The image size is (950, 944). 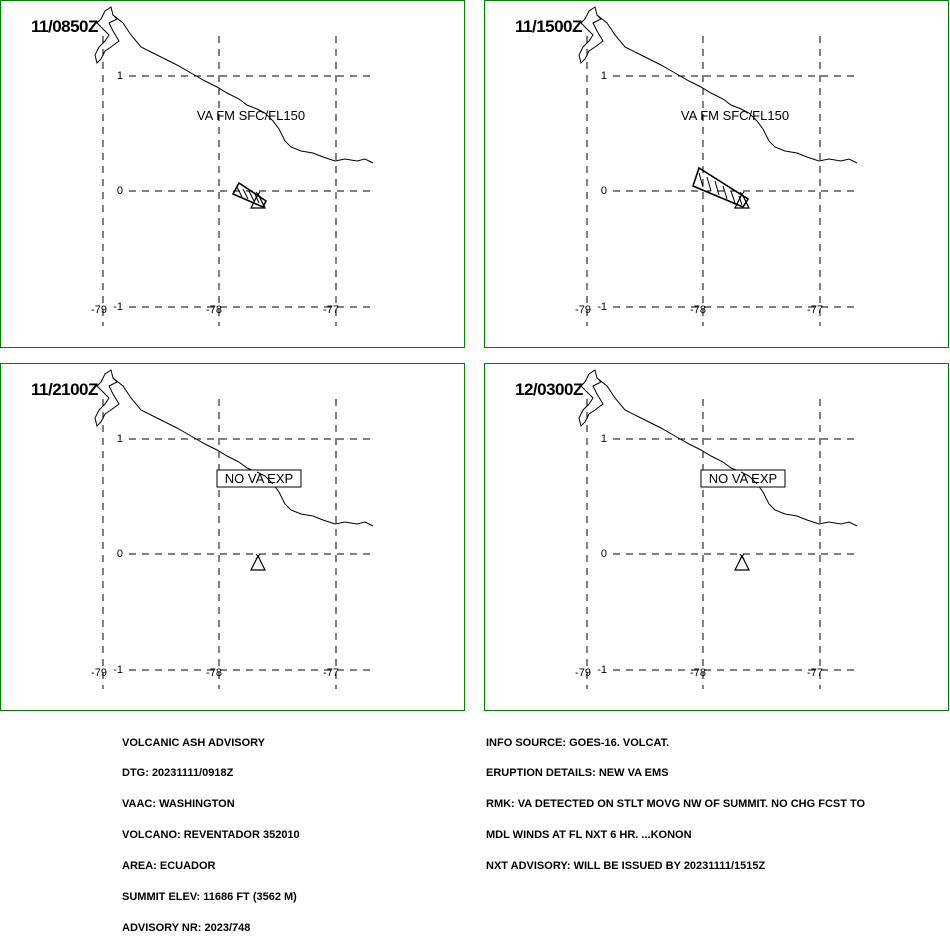 What do you see at coordinates (549, 389) in the screenshot?
I see `valid-time-label: 12/0300Z` at bounding box center [549, 389].